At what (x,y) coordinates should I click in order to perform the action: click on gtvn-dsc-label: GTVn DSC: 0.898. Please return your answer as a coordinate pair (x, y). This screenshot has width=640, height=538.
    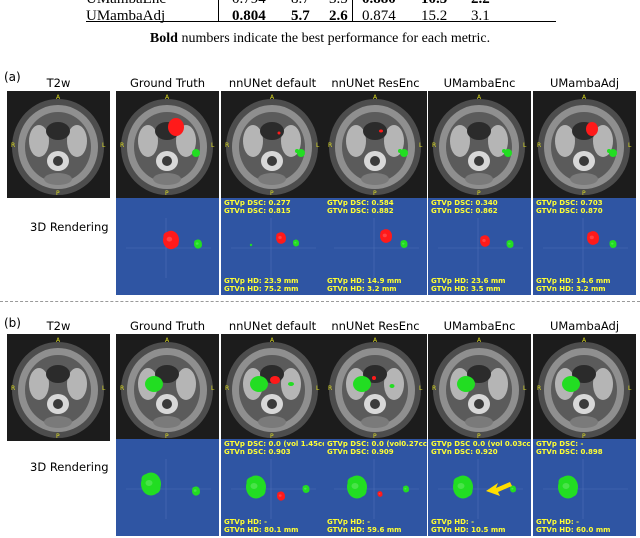
    Looking at the image, I should click on (569, 452).